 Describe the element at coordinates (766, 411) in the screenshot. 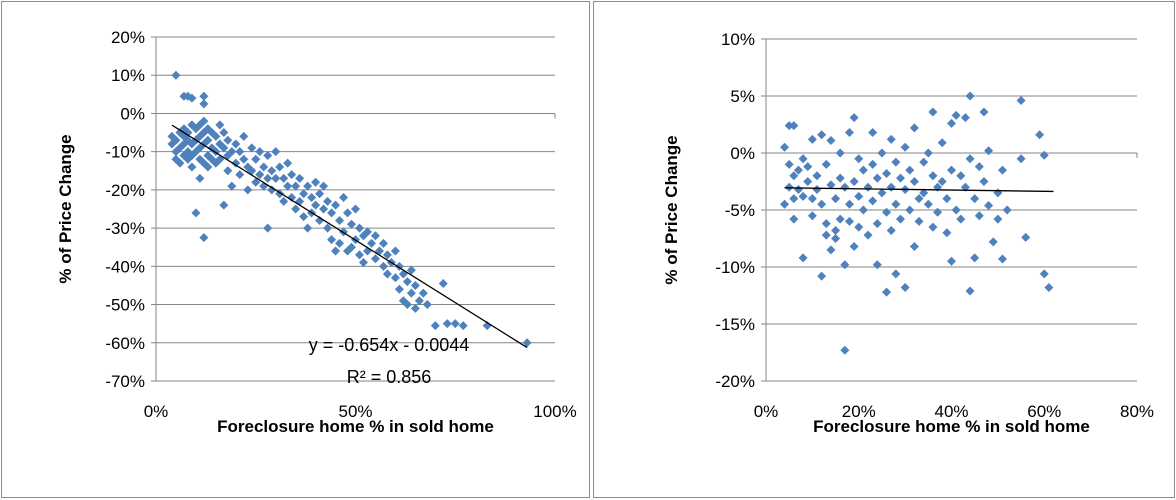

I see `x-tick-label: 0%` at that location.